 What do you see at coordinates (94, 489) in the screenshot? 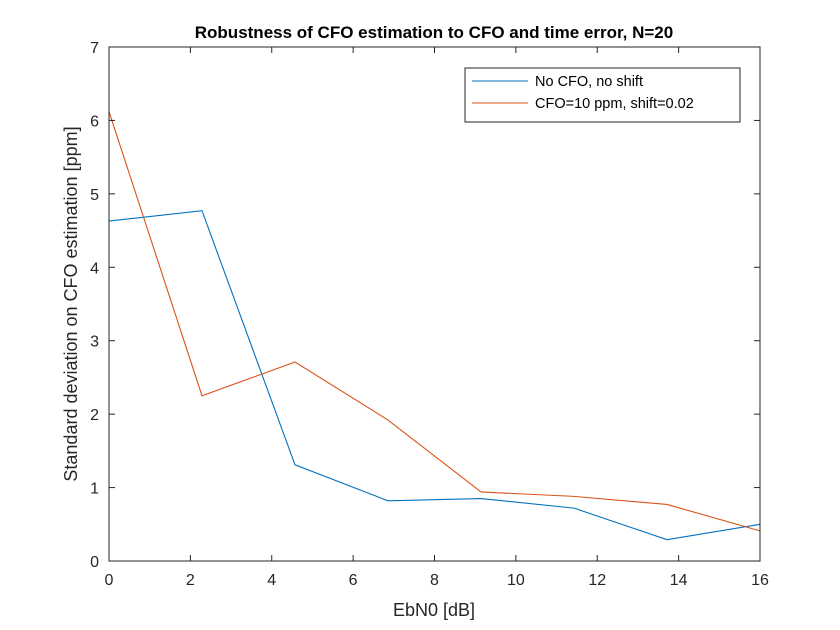
I see `y-tick-label: 1` at bounding box center [94, 489].